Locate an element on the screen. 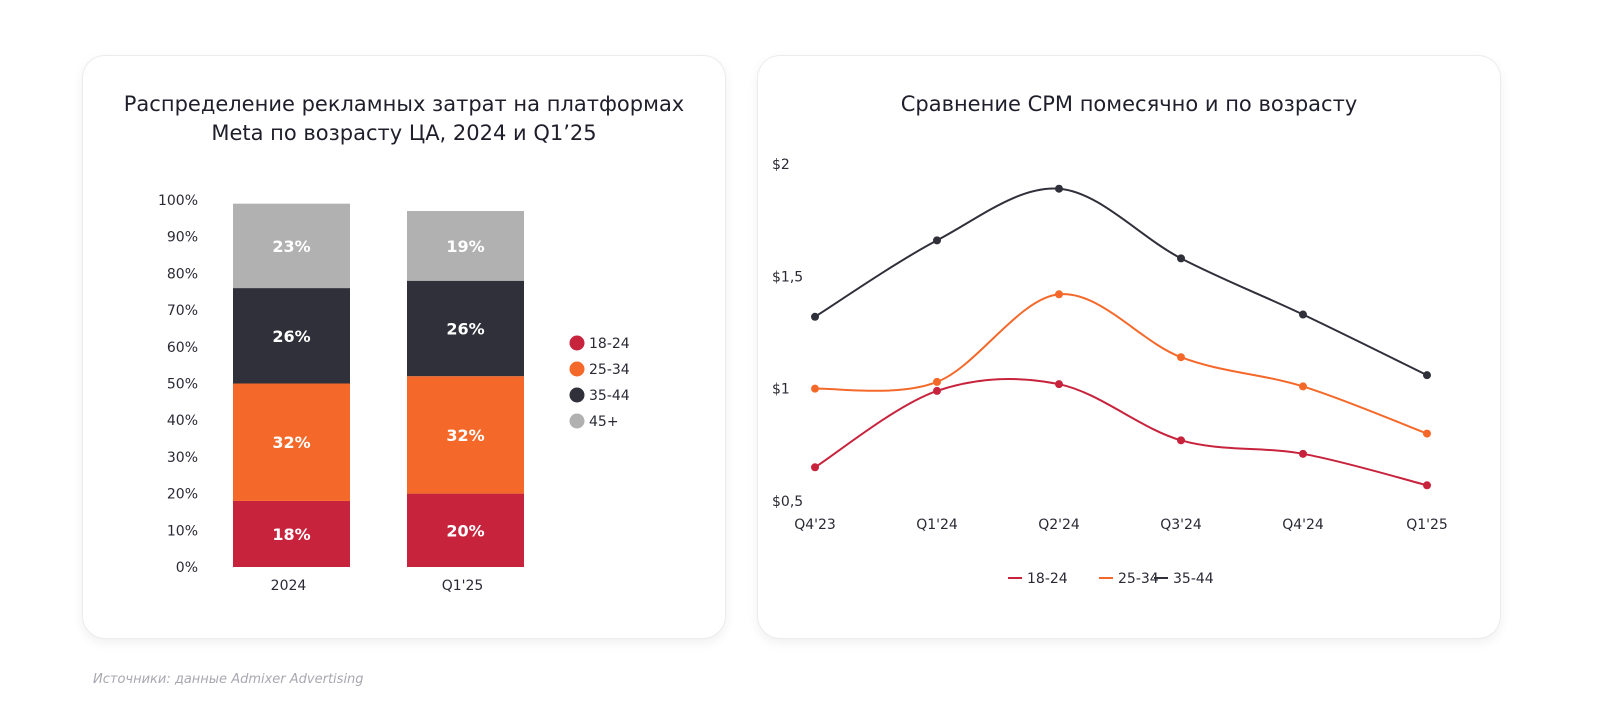 This screenshot has width=1600, height=722. y-tick-label: 50% is located at coordinates (182, 385).